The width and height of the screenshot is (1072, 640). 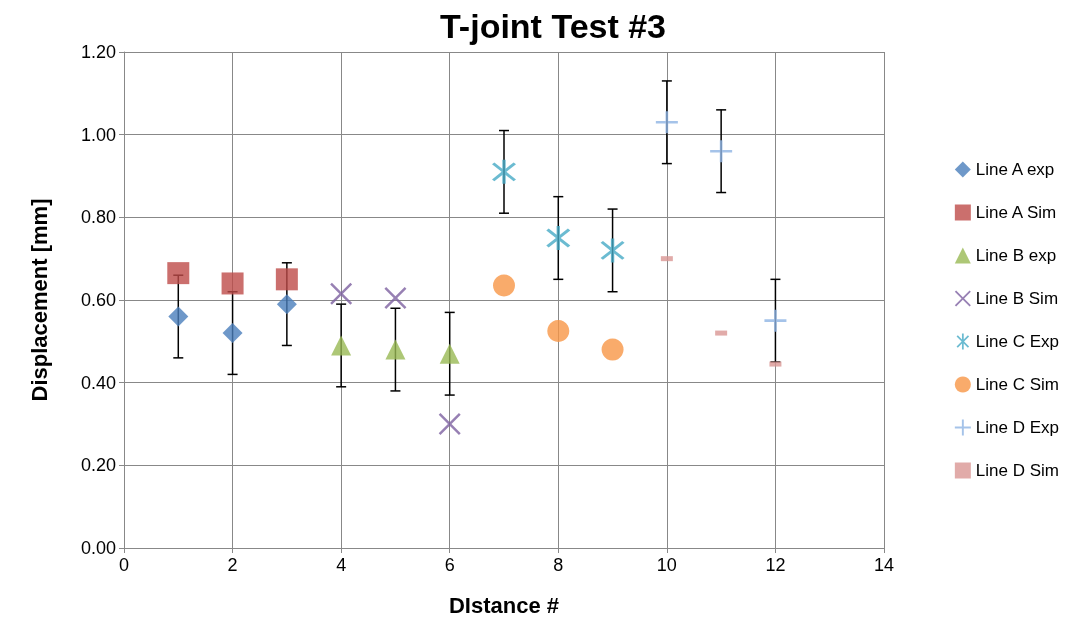 What do you see at coordinates (504, 605) in the screenshot?
I see `x-axis-title: DIstance #` at bounding box center [504, 605].